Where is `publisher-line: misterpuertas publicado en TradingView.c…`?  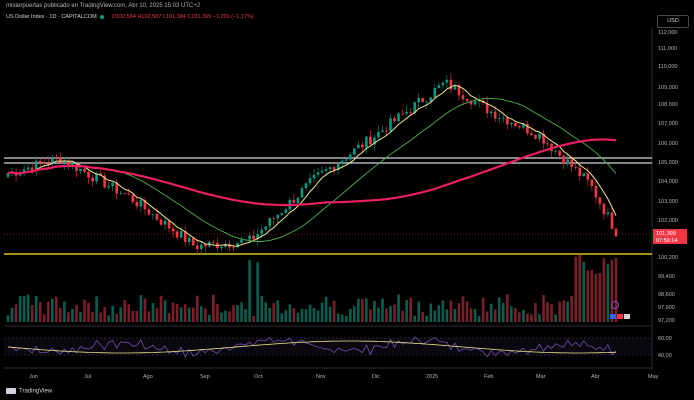 publisher-line: misterpuertas publicado en TradingView.c… is located at coordinates (103, 6).